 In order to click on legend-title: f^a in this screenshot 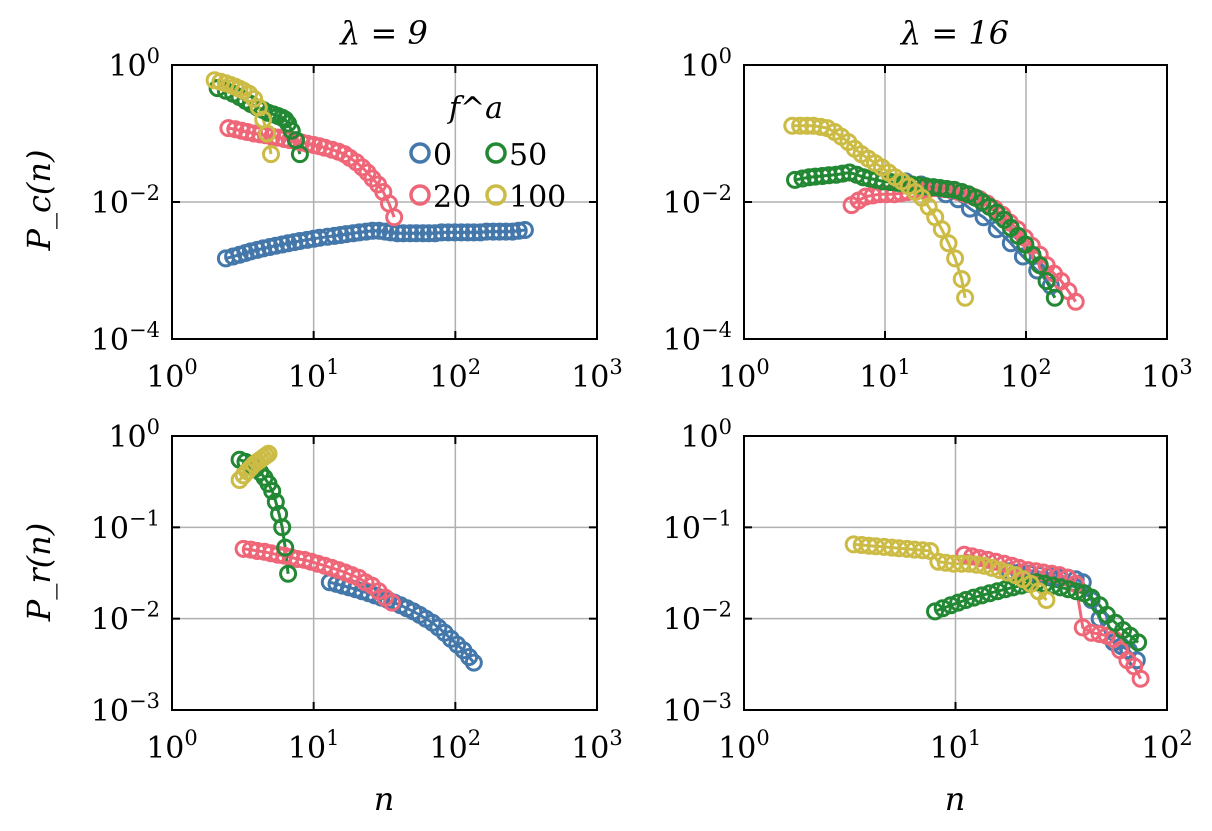, I will do `click(475, 108)`.